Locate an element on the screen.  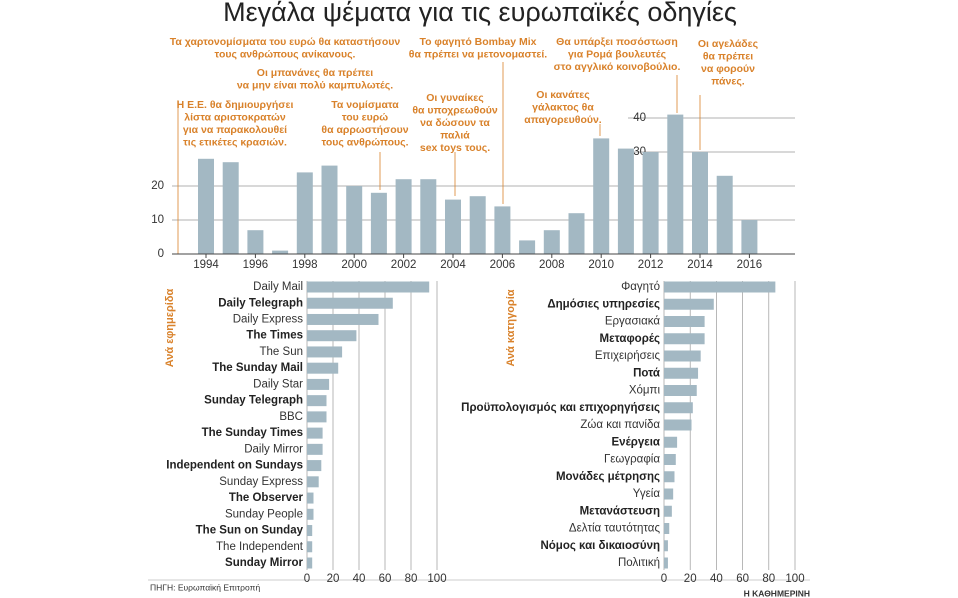
annotation: παλιά is located at coordinates (455, 135).